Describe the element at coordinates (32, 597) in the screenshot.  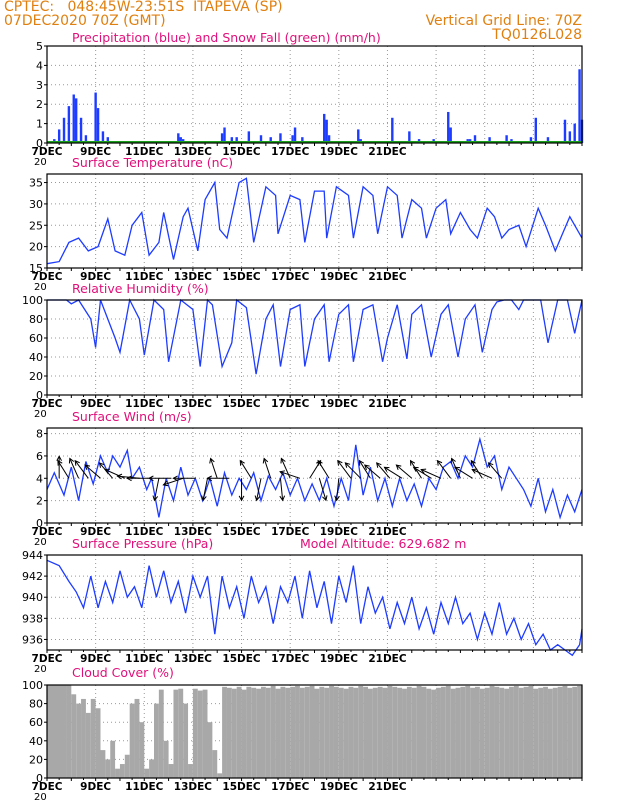
I see `y-tick-label: 940` at that location.